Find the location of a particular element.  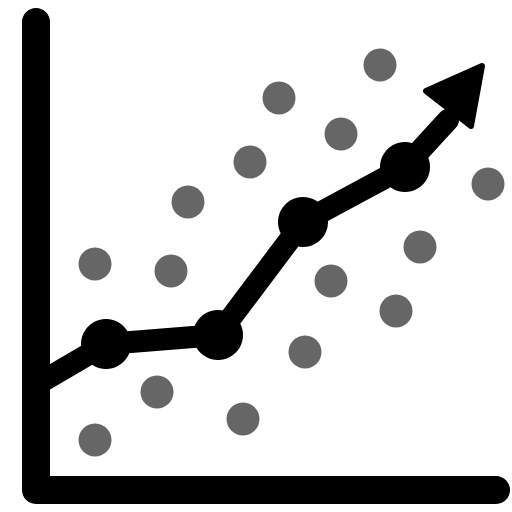

arrow-head-icon is located at coordinates (454, 96).